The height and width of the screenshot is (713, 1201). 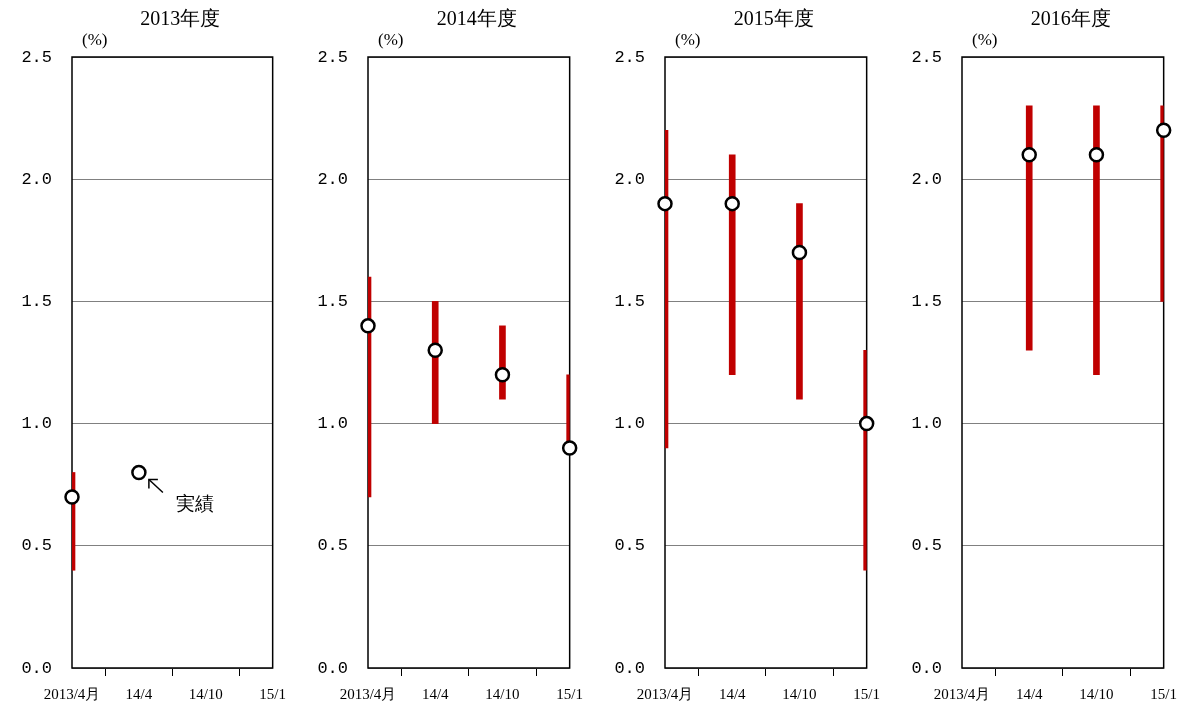 I want to click on chart-title: 2016年度, so click(x=1070, y=18).